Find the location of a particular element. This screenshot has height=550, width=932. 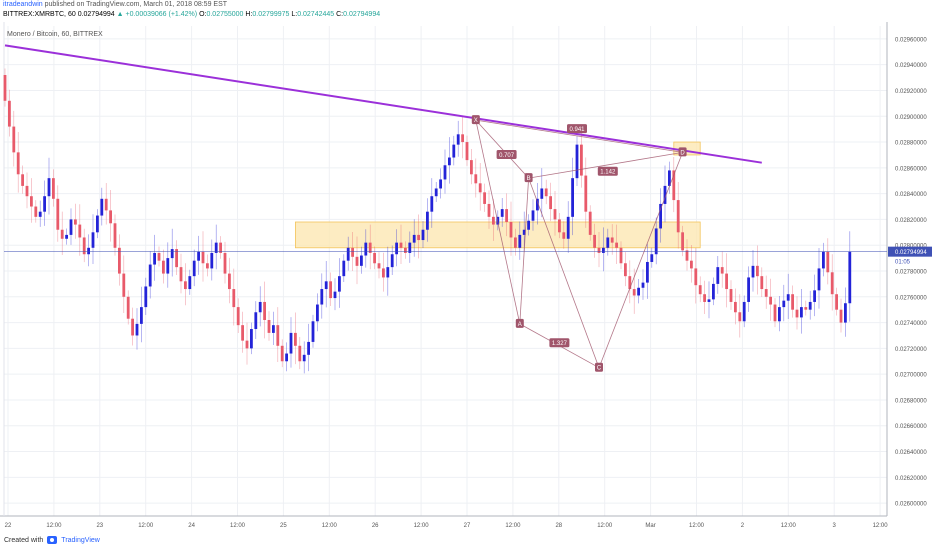

change-value: ▲ +0.00039066 (+1.42%) is located at coordinates (157, 14).